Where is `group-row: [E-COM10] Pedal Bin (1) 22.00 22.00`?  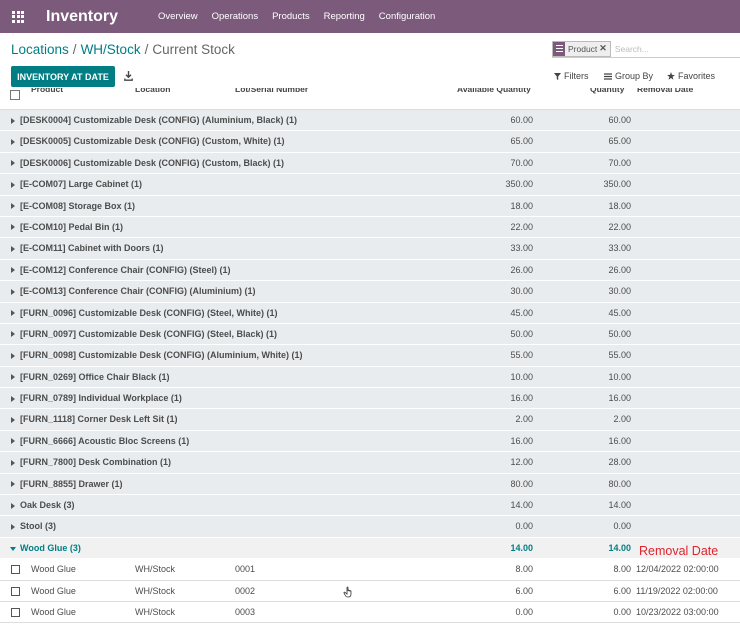 group-row: [E-COM10] Pedal Bin (1) 22.00 22.00 is located at coordinates (370, 227).